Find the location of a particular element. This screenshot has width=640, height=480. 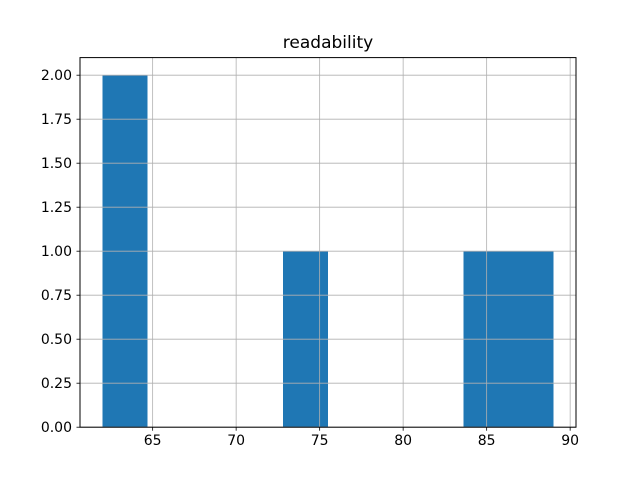

y-tick-label: 1.25 is located at coordinates (56, 208).